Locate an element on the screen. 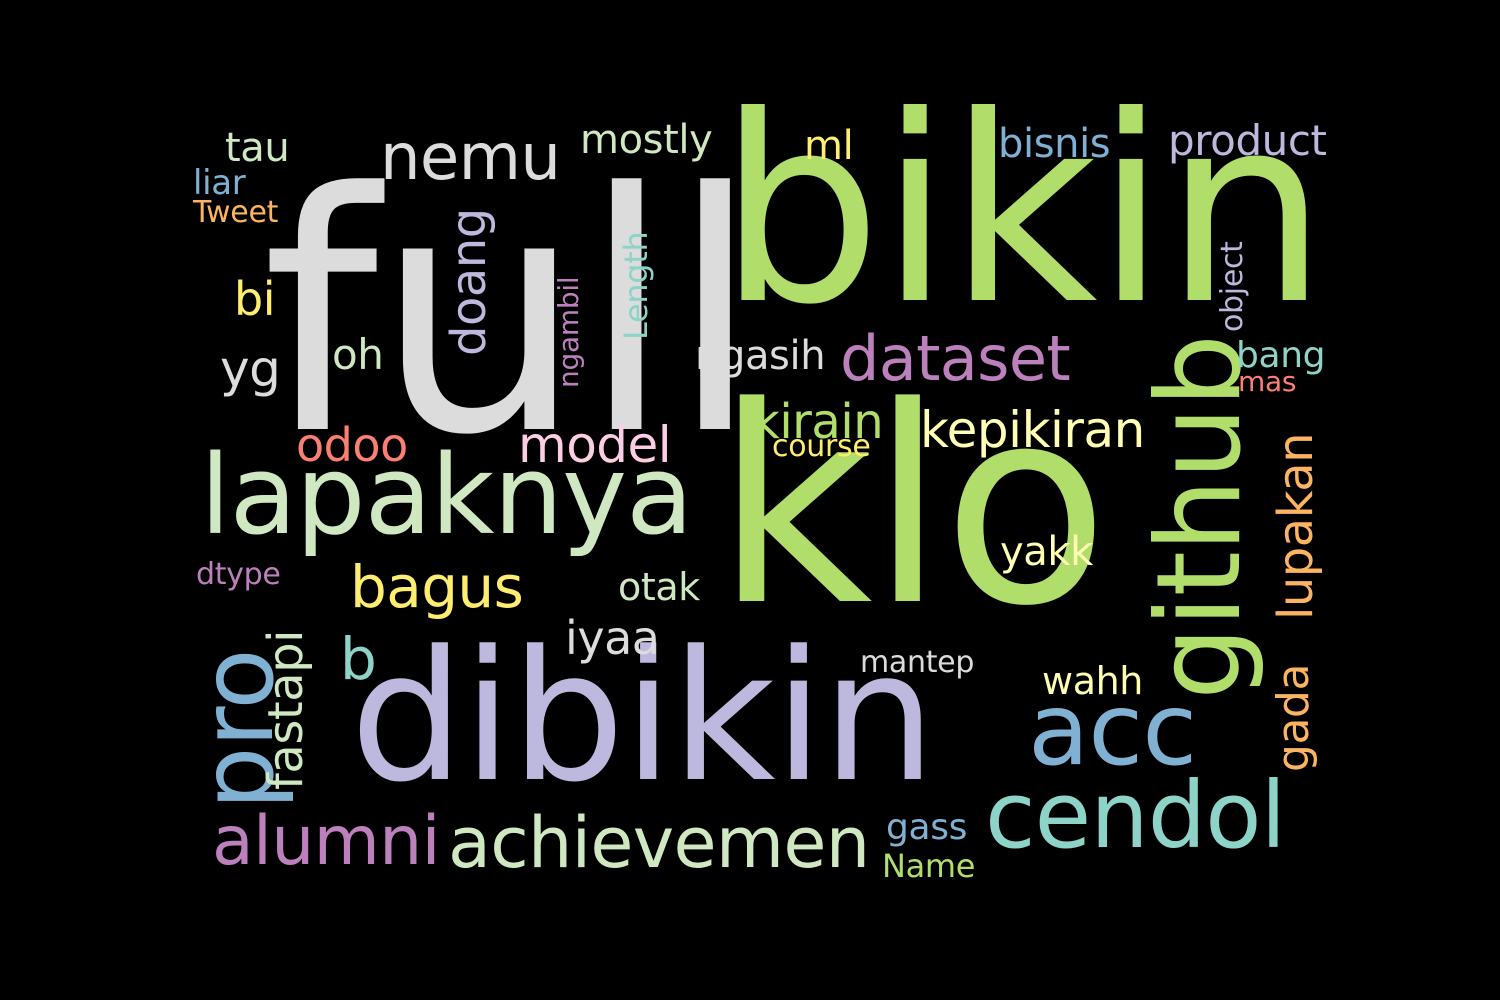  word-lapaknya: lapaknya is located at coordinates (446, 495).